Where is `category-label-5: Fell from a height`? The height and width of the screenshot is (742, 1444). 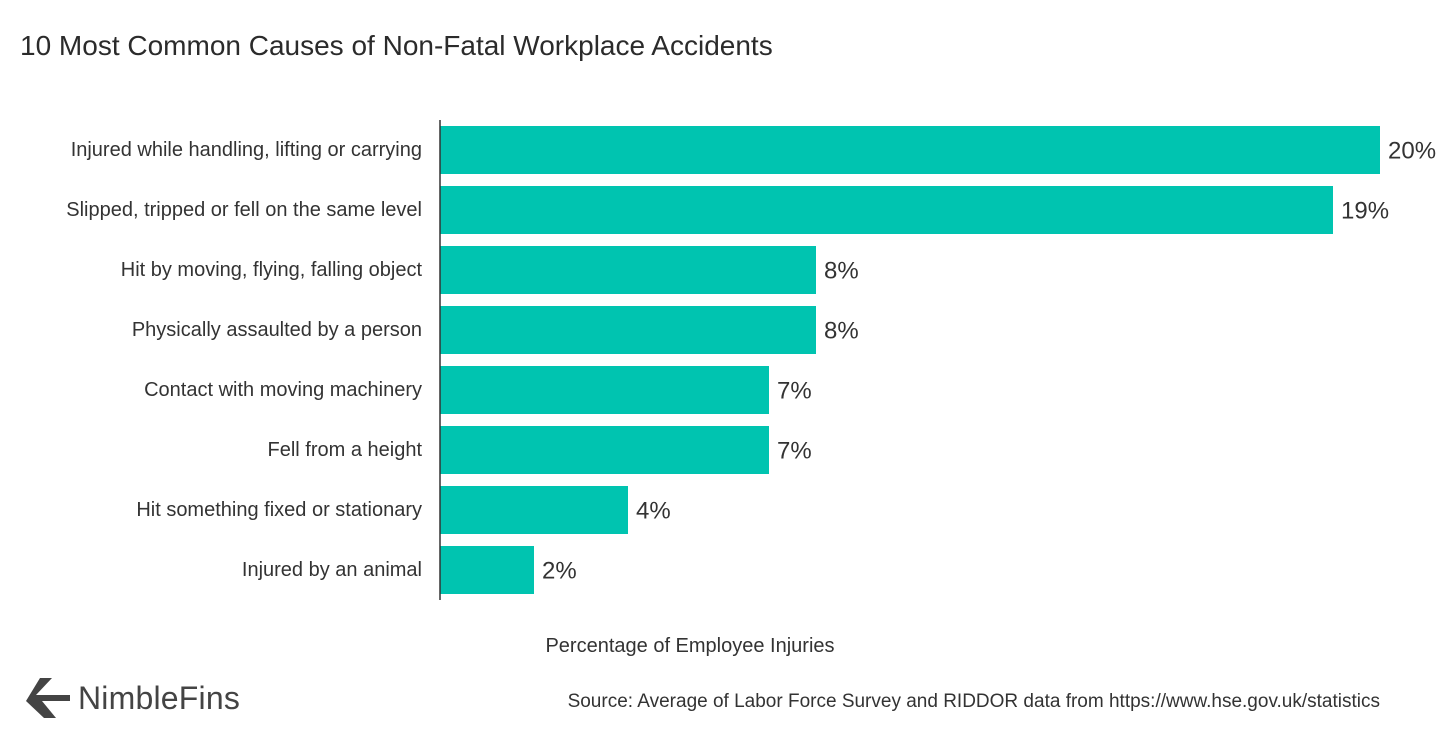 category-label-5: Fell from a height is located at coordinates (344, 450).